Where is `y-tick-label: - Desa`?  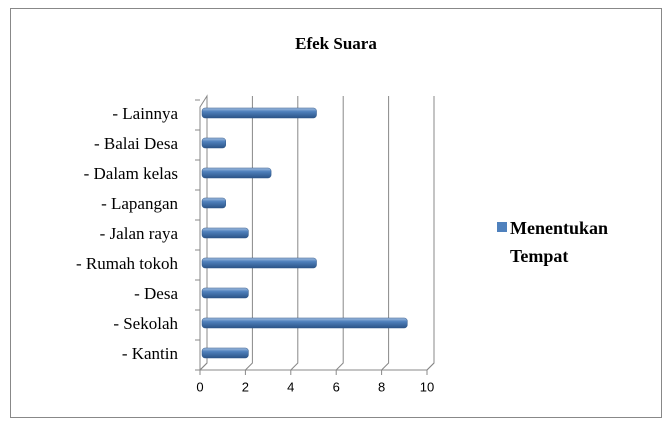
y-tick-label: - Desa is located at coordinates (156, 293).